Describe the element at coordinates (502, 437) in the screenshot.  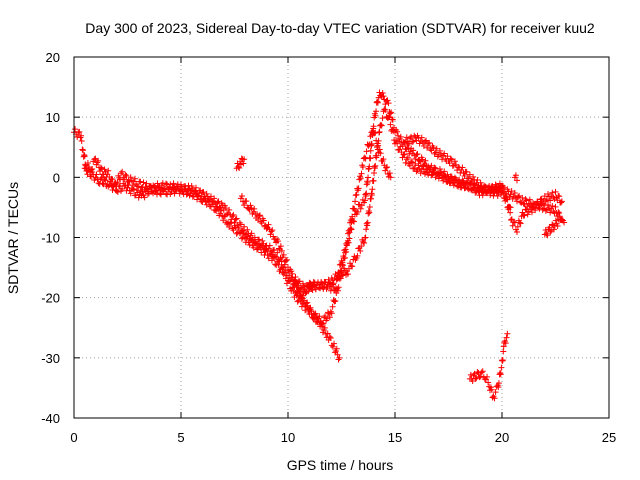
I see `x-tick-label: 20` at that location.